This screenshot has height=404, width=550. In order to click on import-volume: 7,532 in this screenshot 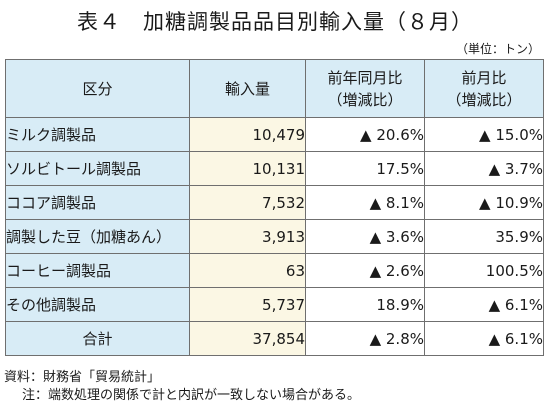, I will do `click(247, 202)`.